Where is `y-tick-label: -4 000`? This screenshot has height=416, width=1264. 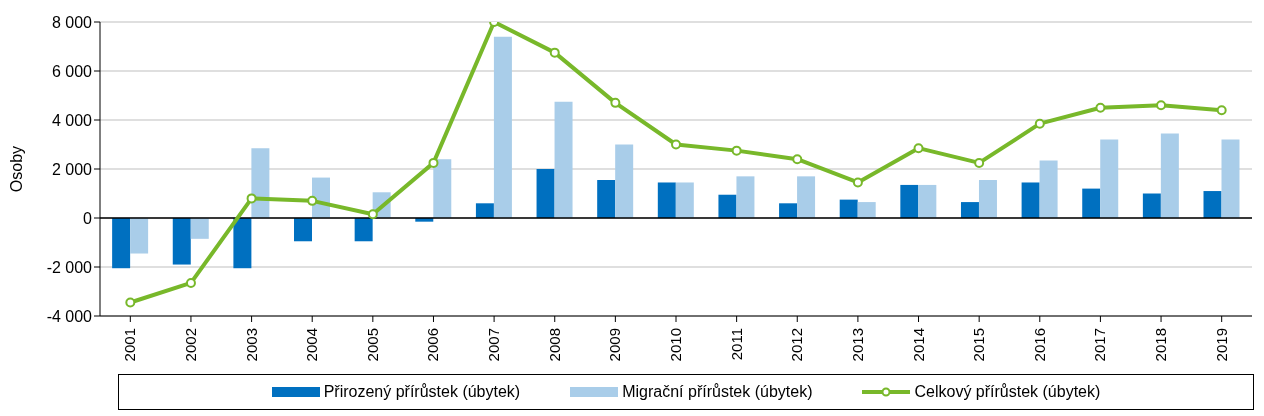
y-tick-label: -4 000 is located at coordinates (69, 316).